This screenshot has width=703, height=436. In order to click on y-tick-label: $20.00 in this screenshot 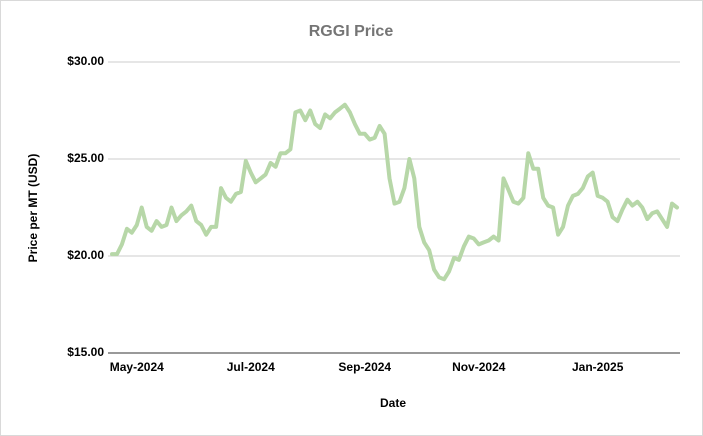, I will do `click(85, 255)`.